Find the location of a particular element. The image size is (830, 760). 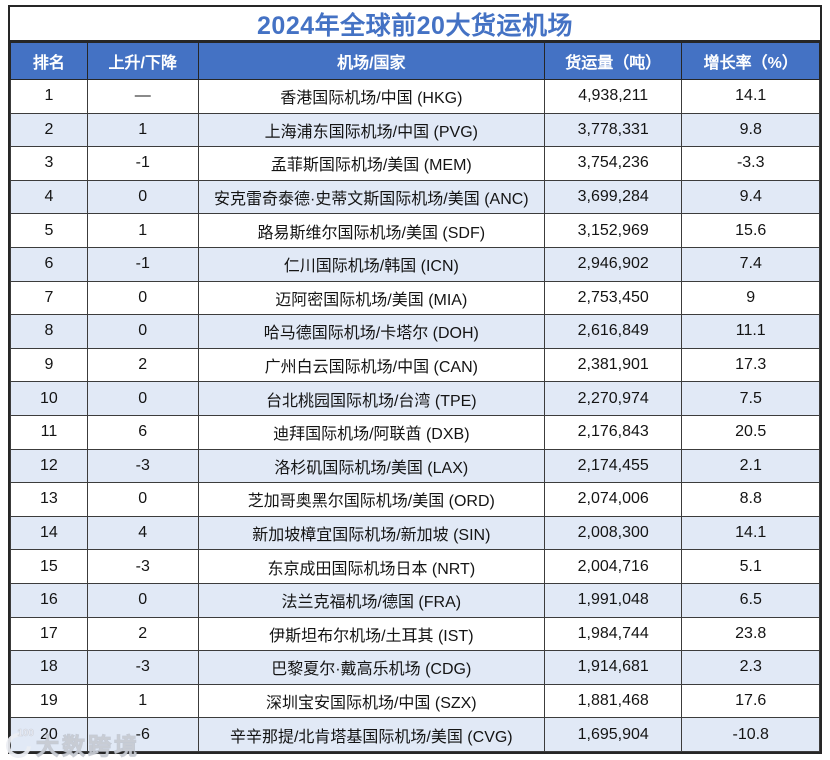

page-title: 2024年全球前20大货运机场 is located at coordinates (415, 24).